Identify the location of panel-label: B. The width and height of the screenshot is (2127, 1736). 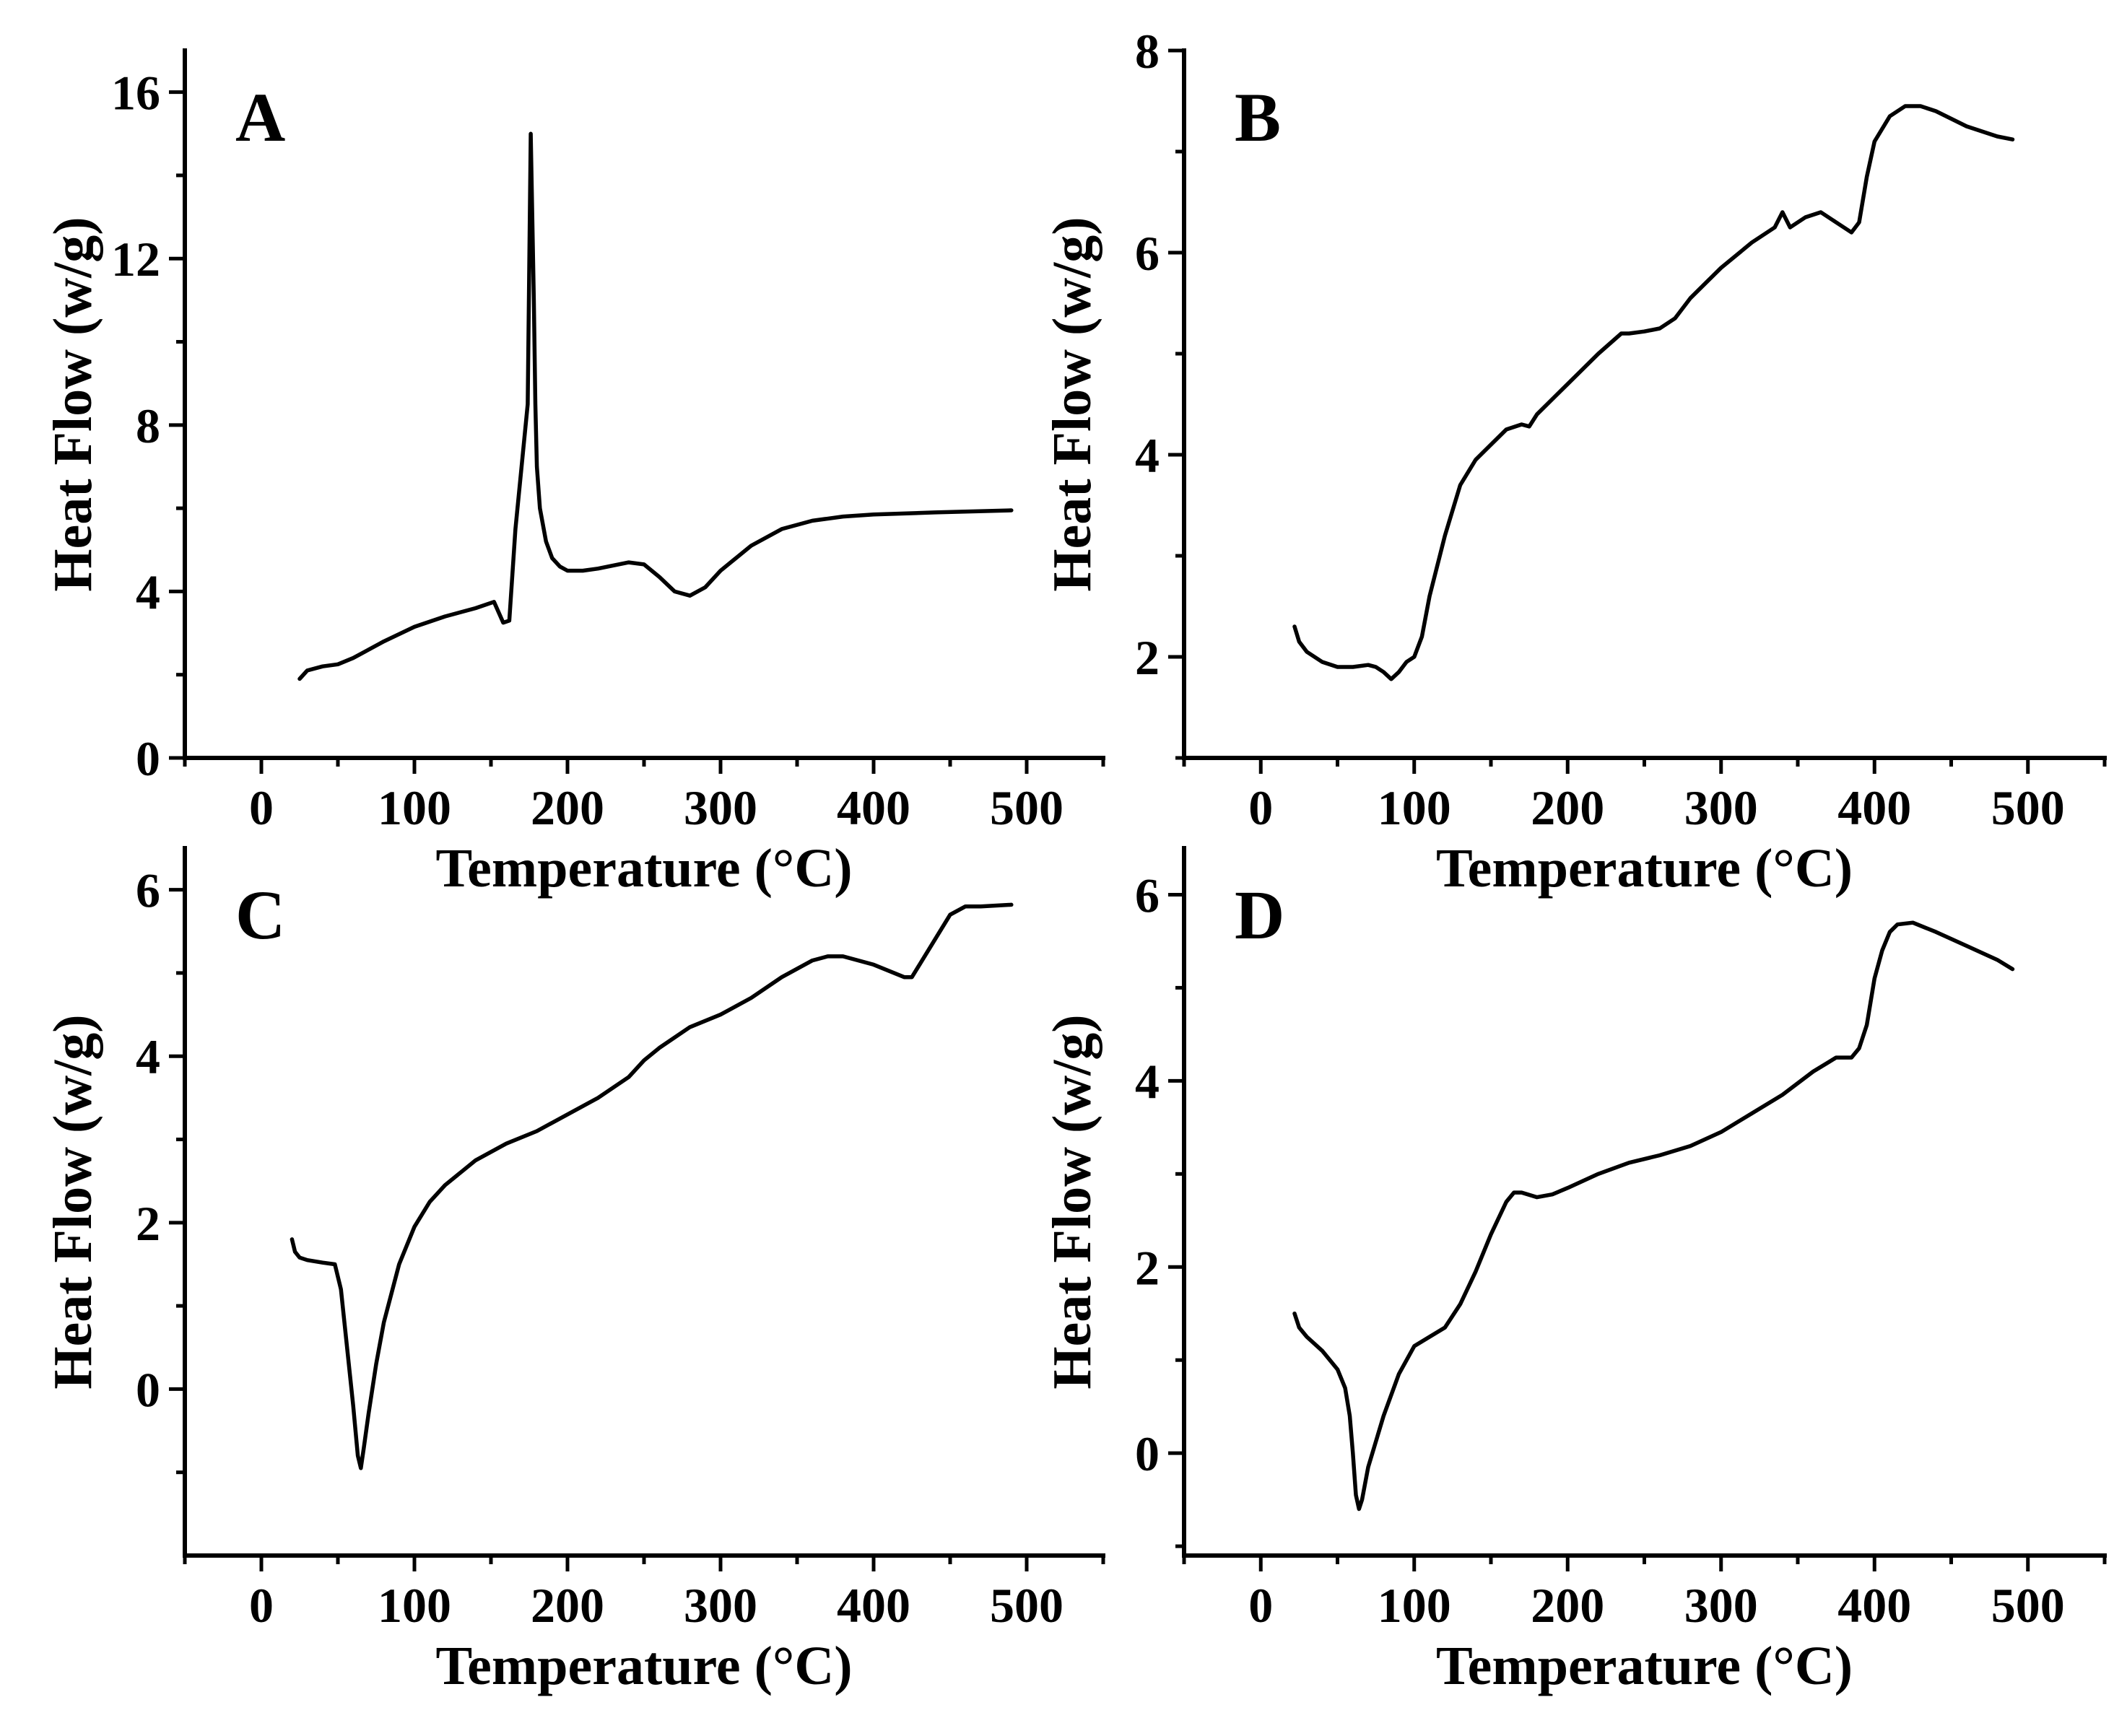
(1258, 118).